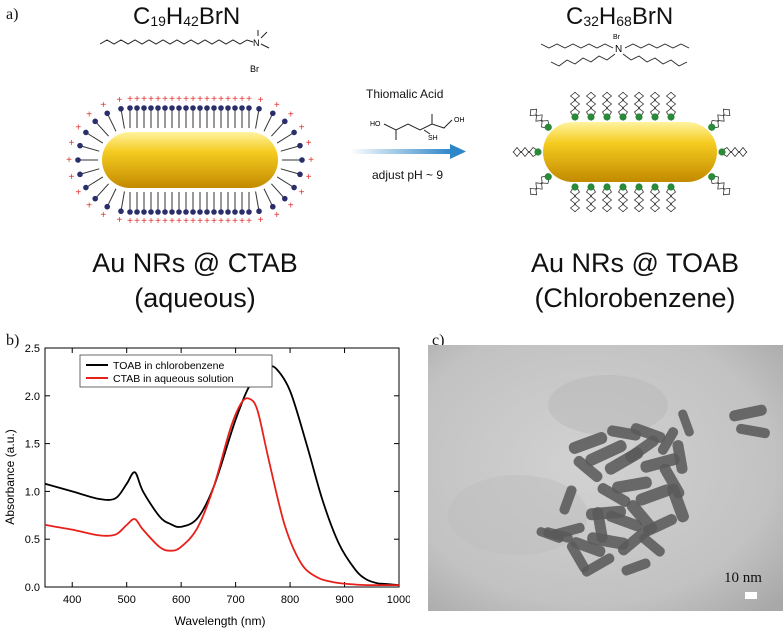  Describe the element at coordinates (438, 340) in the screenshot. I see `panel-c-label: c)` at that location.